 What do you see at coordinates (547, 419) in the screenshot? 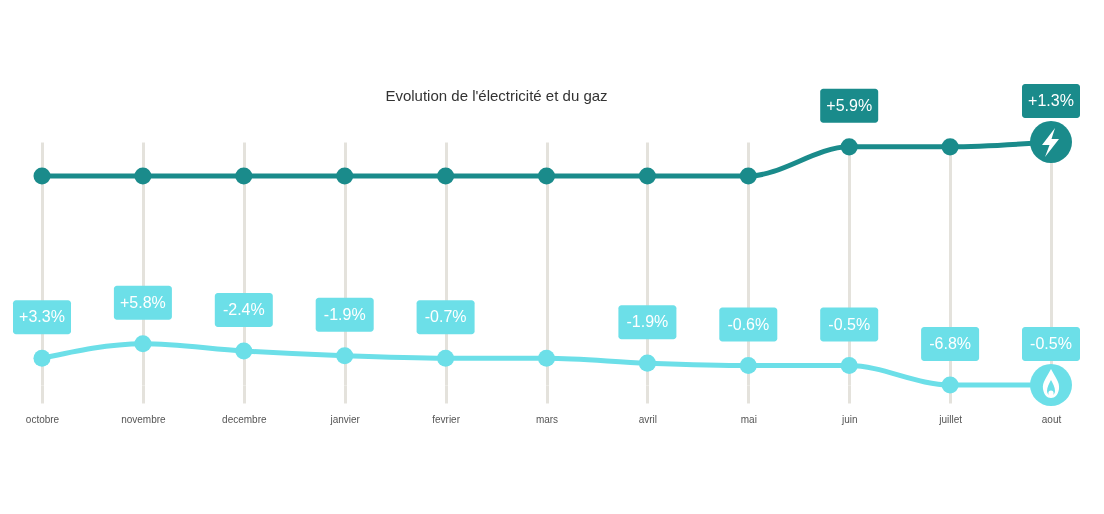
I see `x-tick-label: mars` at bounding box center [547, 419].